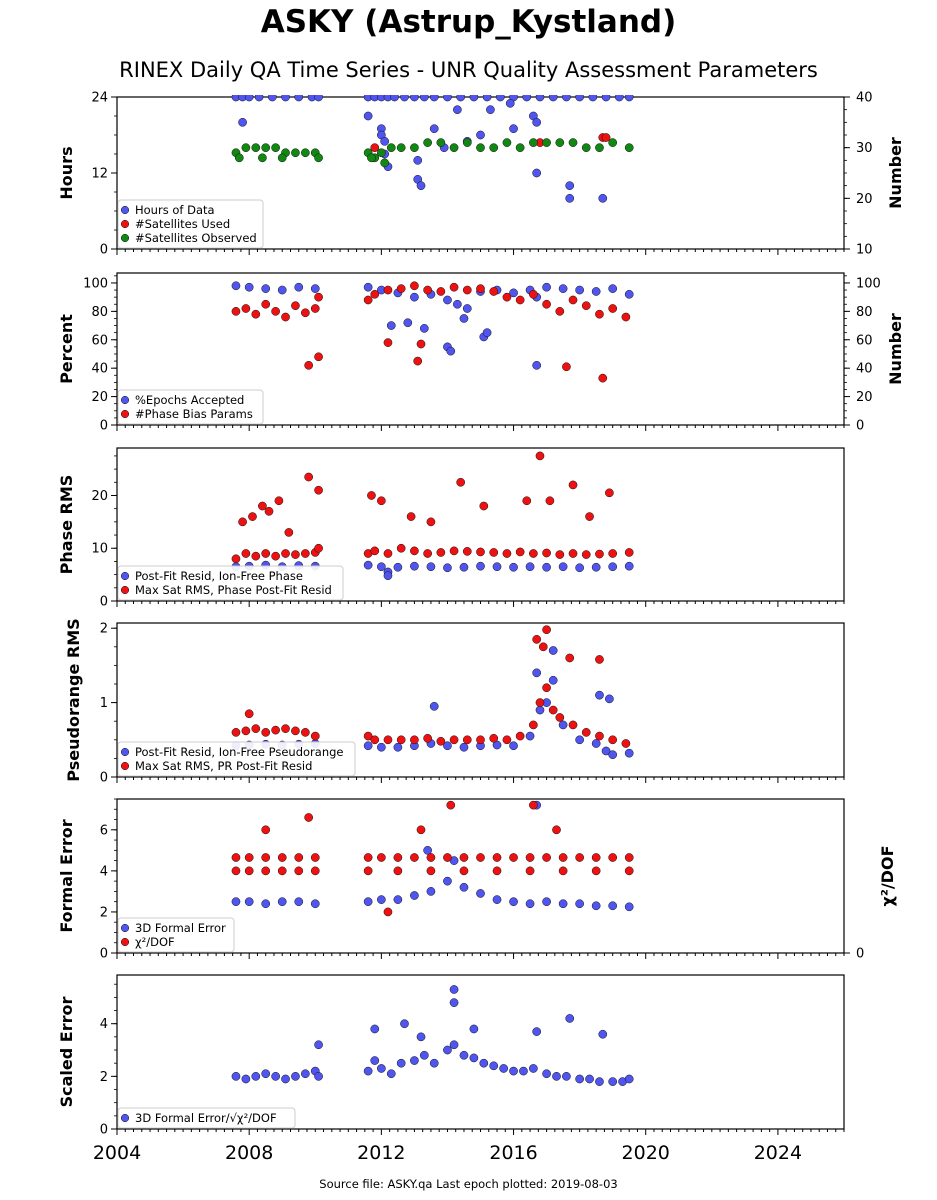  What do you see at coordinates (233, 590) in the screenshot?
I see `legend-label: Max Sat RMS, Phase Post-Fit Resid` at bounding box center [233, 590].